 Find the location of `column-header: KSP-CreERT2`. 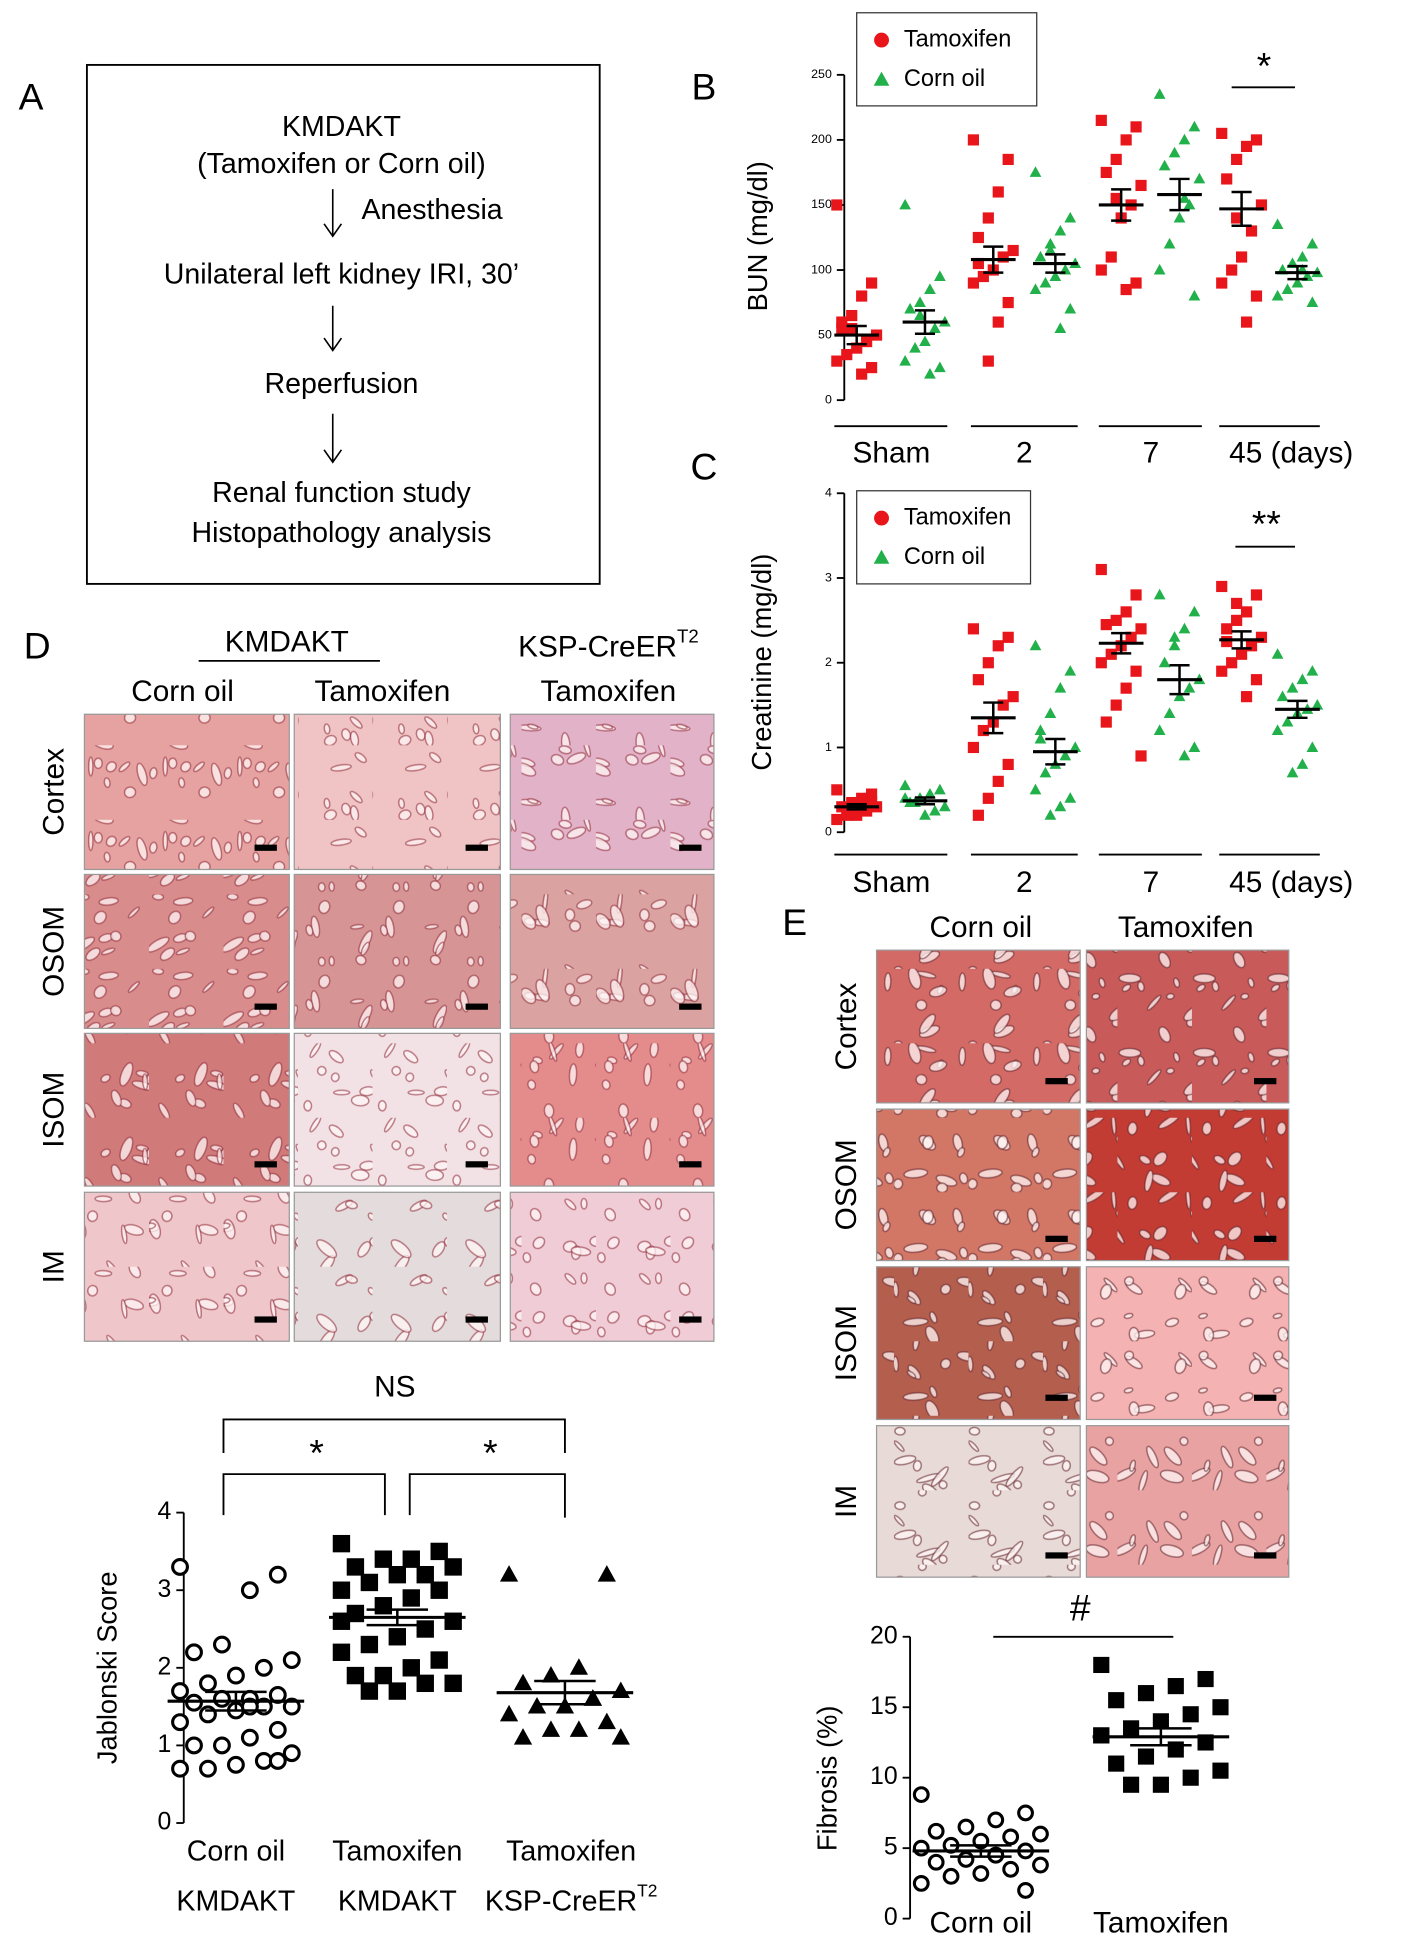

column-header: KSP-CreERT2 is located at coordinates (608, 644).